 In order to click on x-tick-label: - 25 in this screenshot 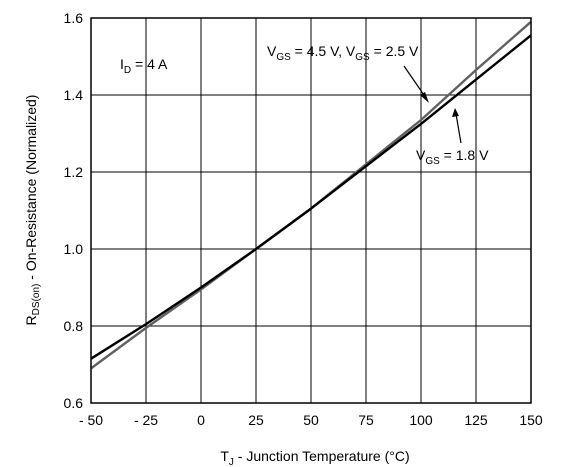, I will do `click(146, 420)`.